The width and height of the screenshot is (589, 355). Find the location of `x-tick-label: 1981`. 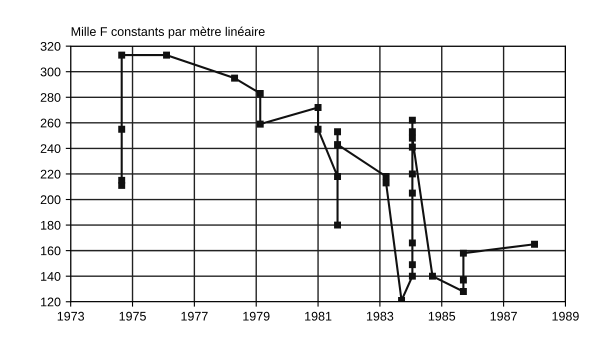

x-tick-label: 1981 is located at coordinates (318, 316).